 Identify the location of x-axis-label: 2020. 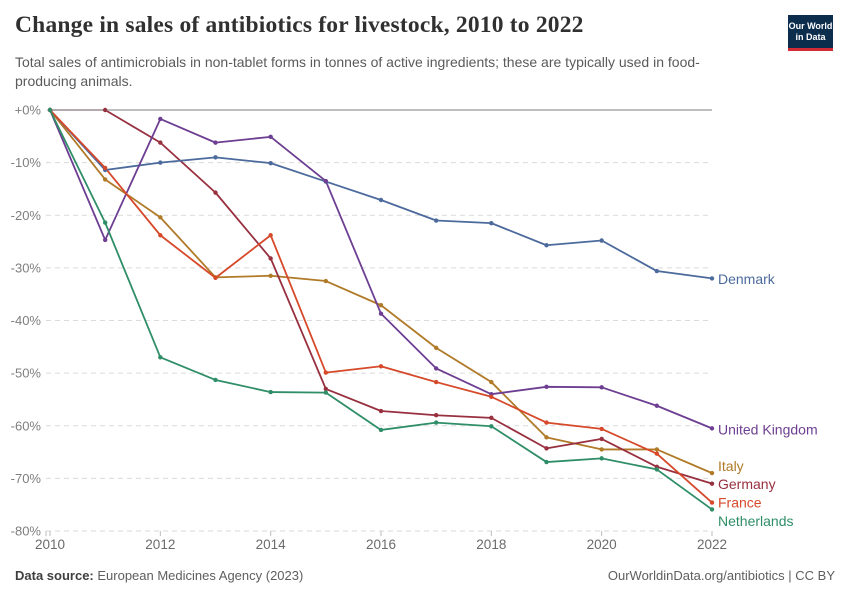
(602, 544).